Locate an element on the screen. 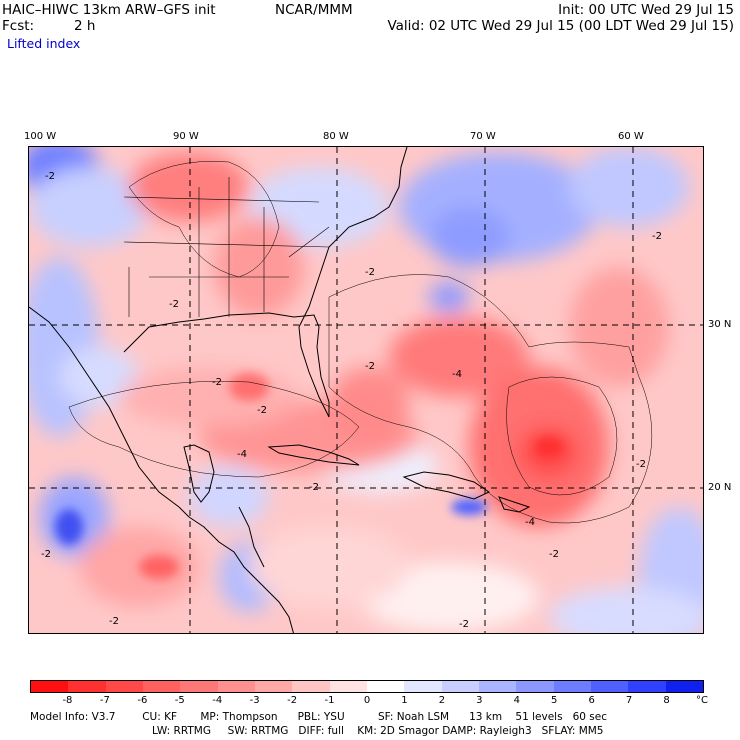 Image resolution: width=740 pixels, height=740 pixels. model-title: HAIC–HIWC 13km ARW–GFS init is located at coordinates (109, 10).